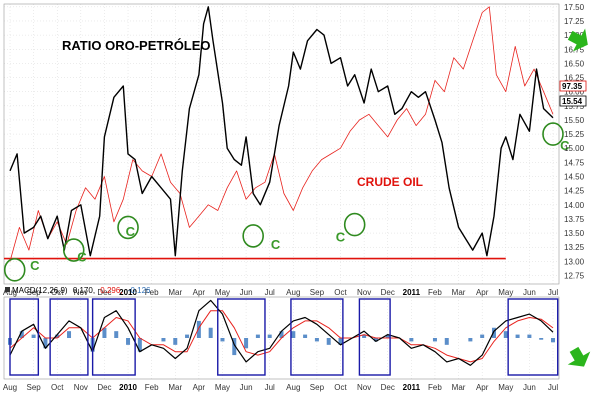 Image resolution: width=595 pixels, height=409 pixels. What do you see at coordinates (572, 86) in the screenshot?
I see `last-value-crude: 97.35` at bounding box center [572, 86].